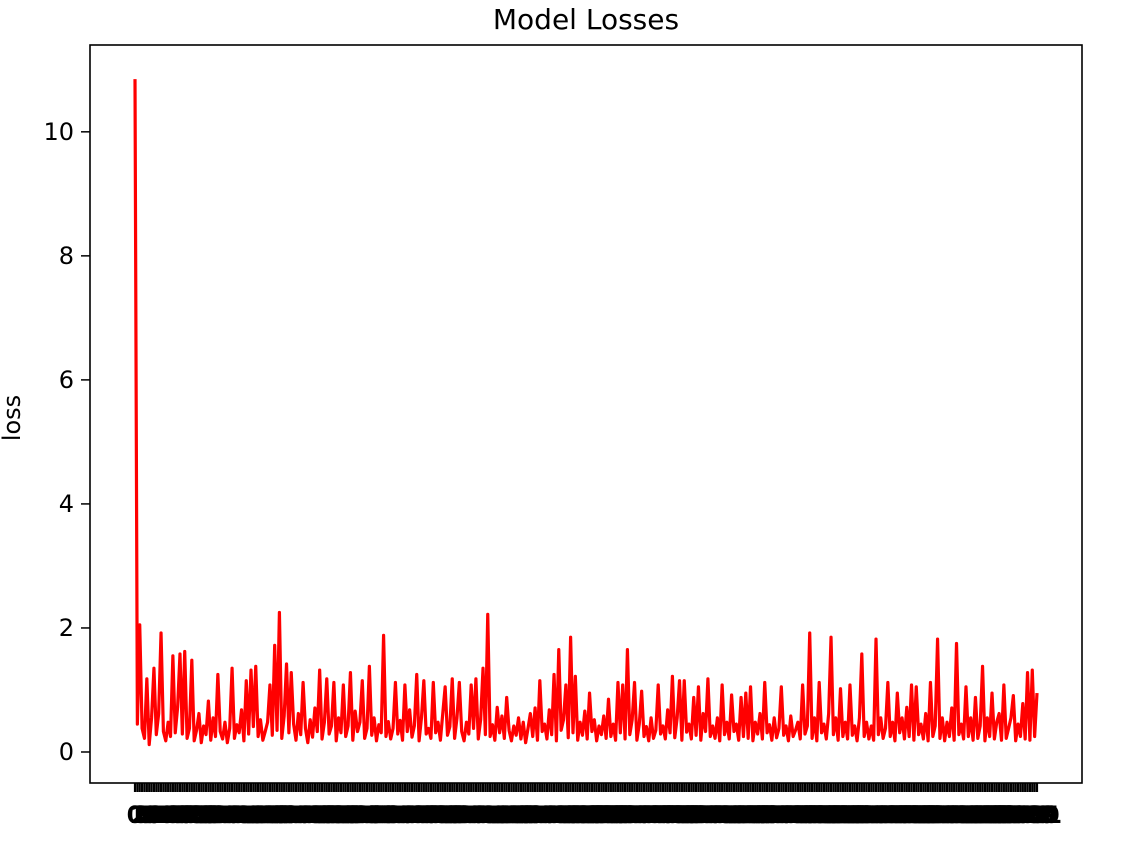 The image size is (1136, 842). What do you see at coordinates (514, 815) in the screenshot?
I see `x-tick-label: 160` at bounding box center [514, 815].